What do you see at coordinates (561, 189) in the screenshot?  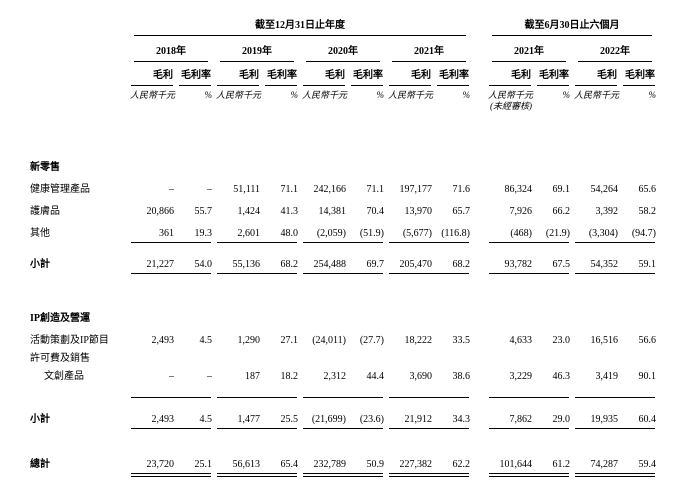 I see `cell: 69.1` at bounding box center [561, 189].